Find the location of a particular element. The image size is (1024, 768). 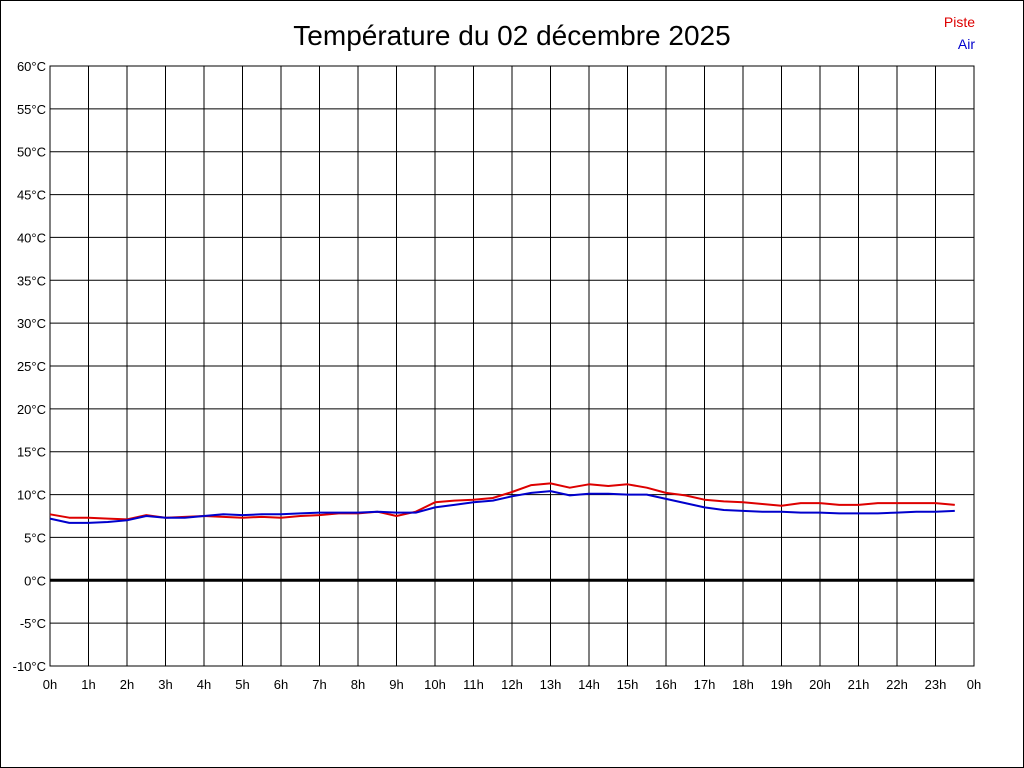

x-tick-label: 17h is located at coordinates (705, 684).